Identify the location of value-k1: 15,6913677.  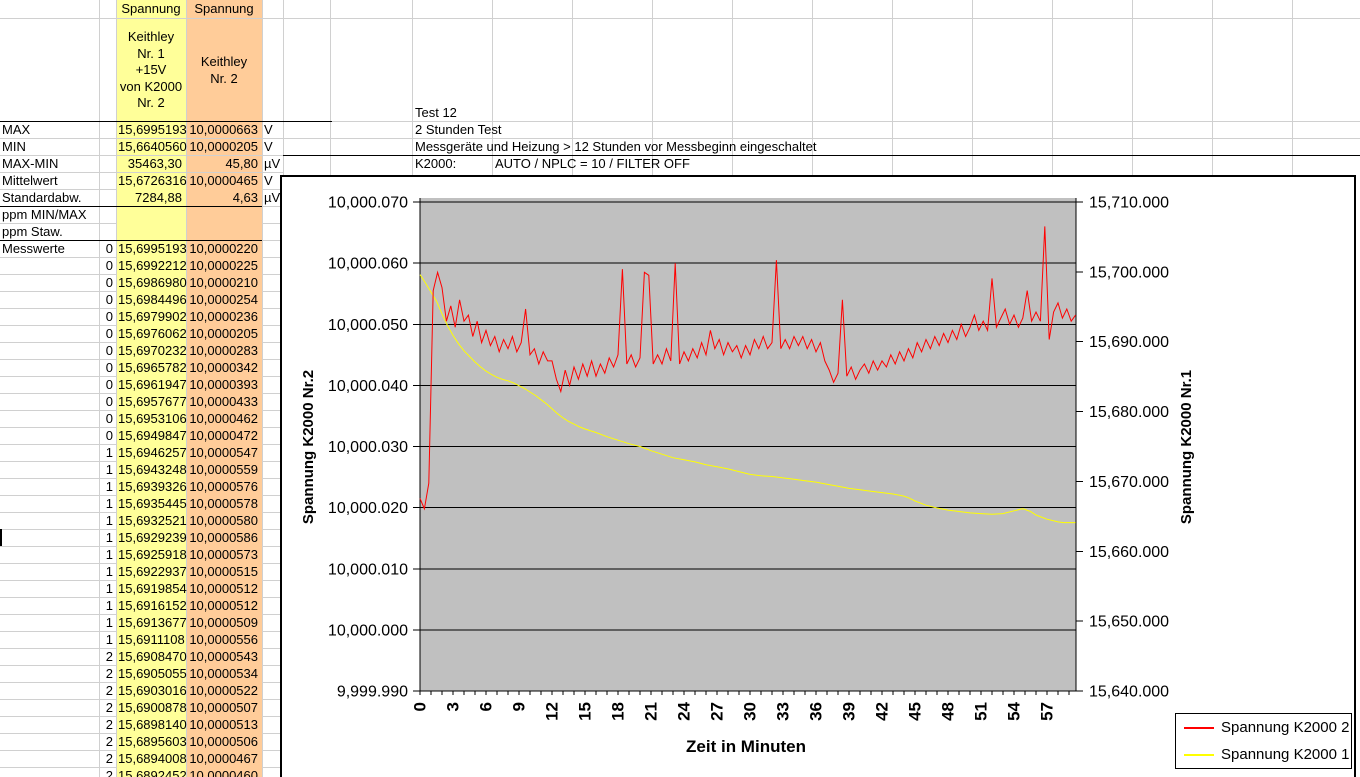
(152, 622).